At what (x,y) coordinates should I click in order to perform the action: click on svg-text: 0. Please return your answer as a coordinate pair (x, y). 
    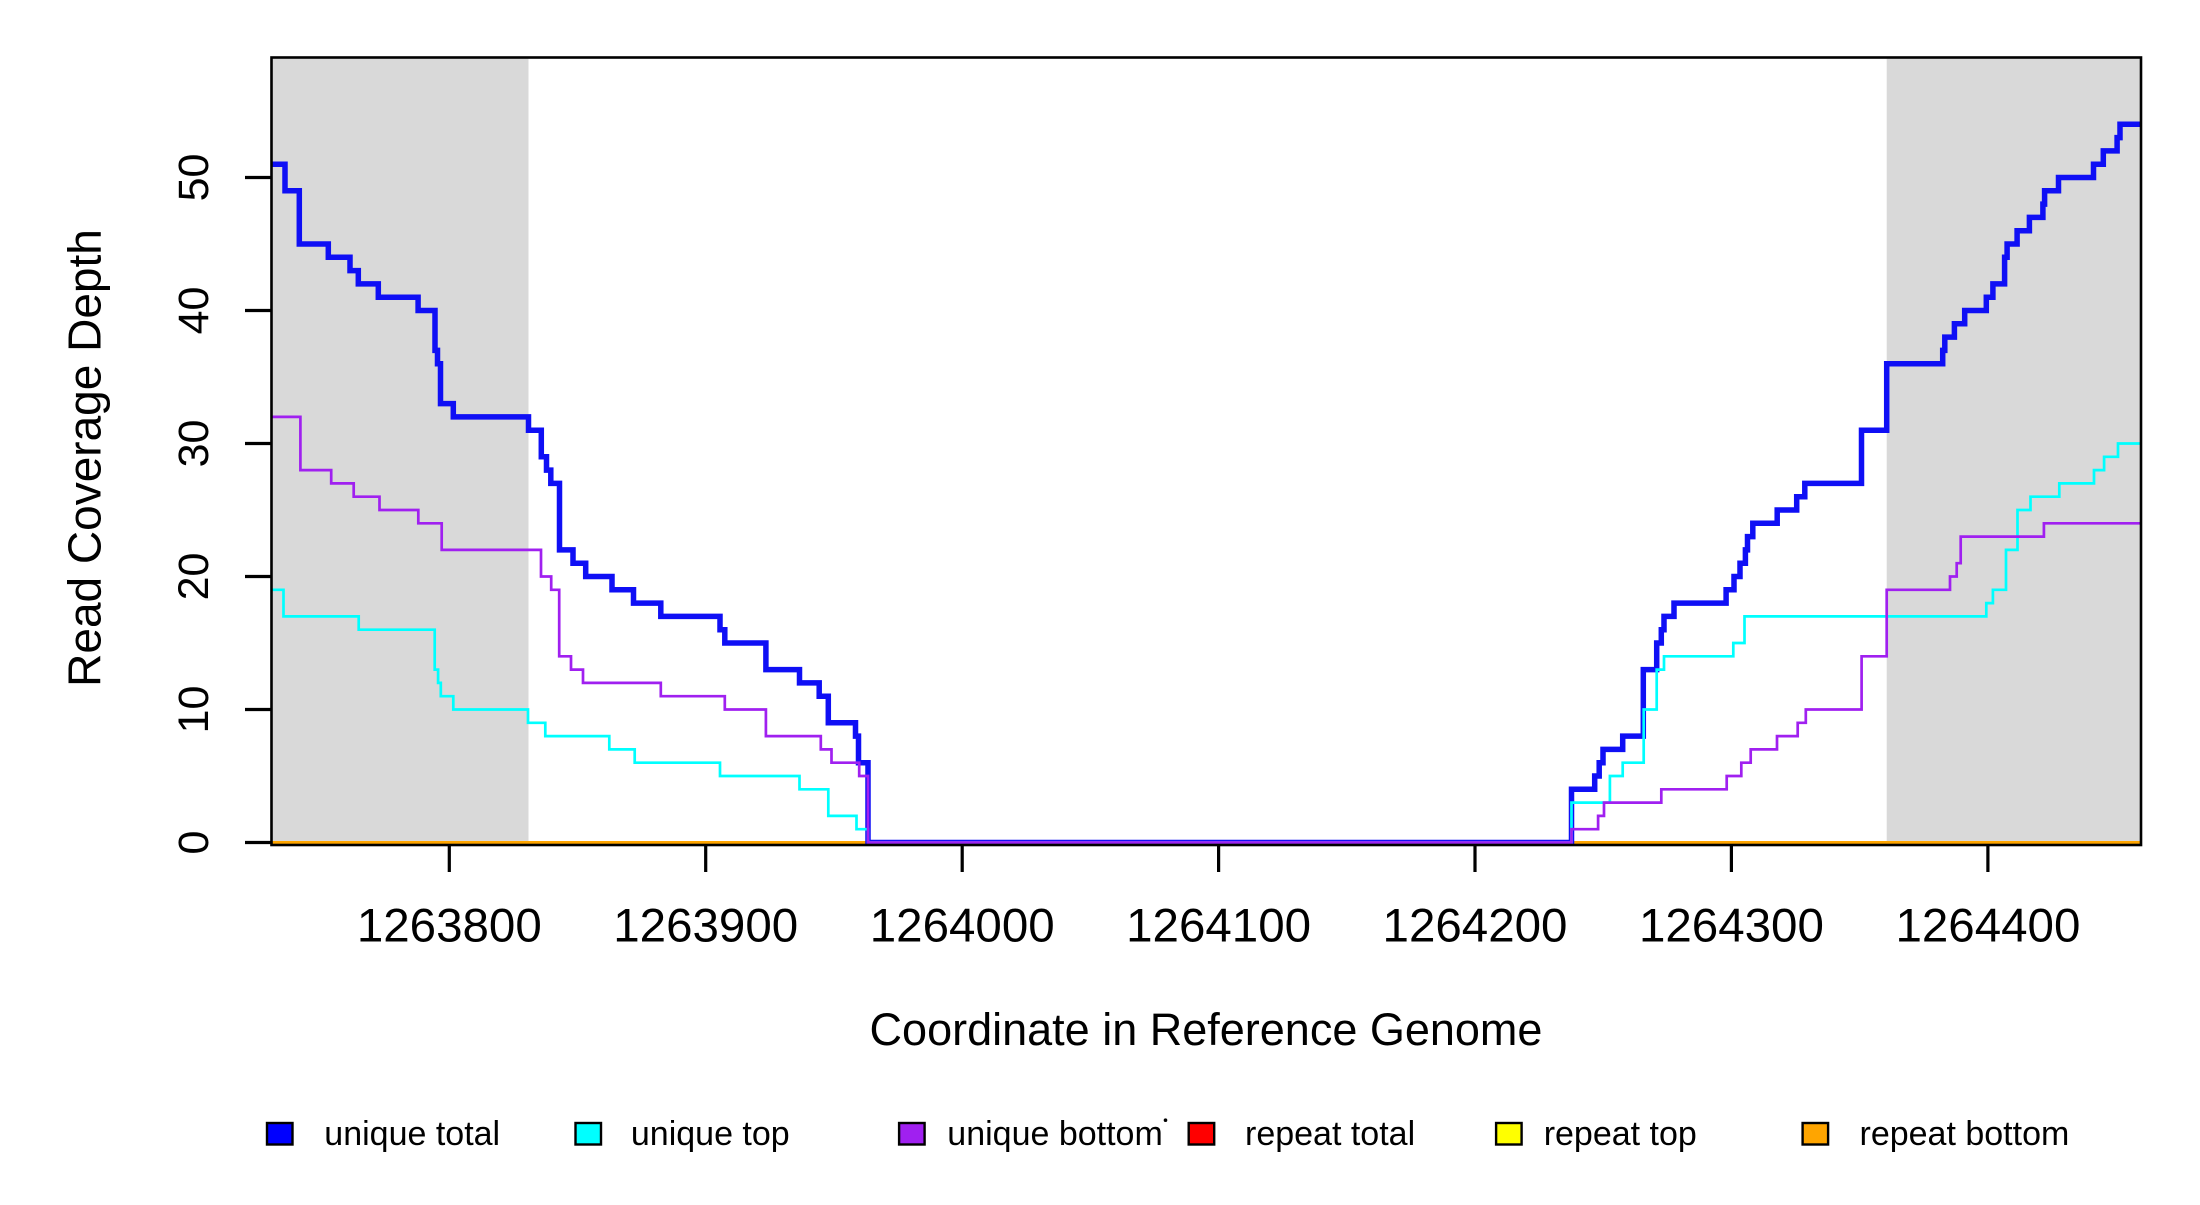
    Looking at the image, I should click on (194, 843).